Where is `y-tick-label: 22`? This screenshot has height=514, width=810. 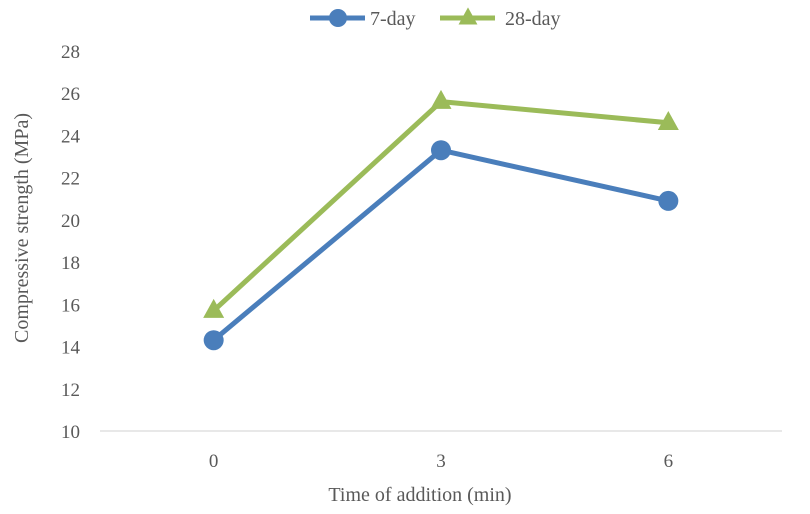 y-tick-label: 22 is located at coordinates (70, 179).